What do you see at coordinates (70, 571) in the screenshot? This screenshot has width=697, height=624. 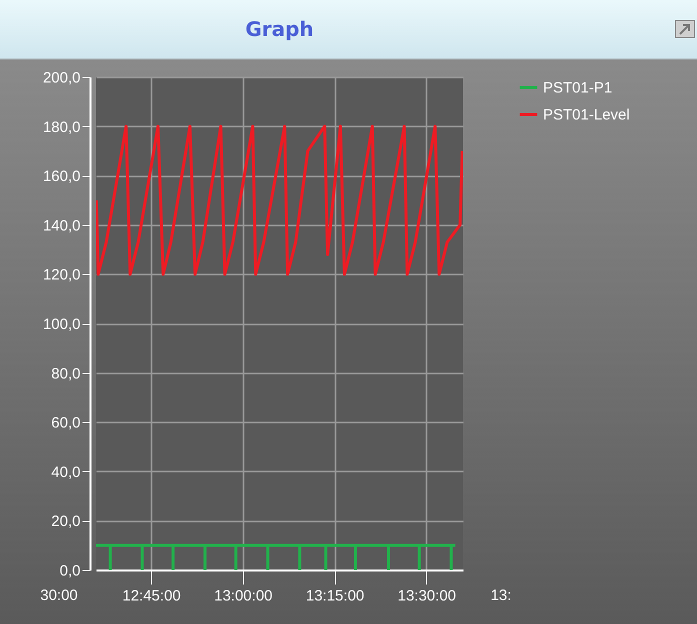 I see `y-tick-label: 0,0` at bounding box center [70, 571].